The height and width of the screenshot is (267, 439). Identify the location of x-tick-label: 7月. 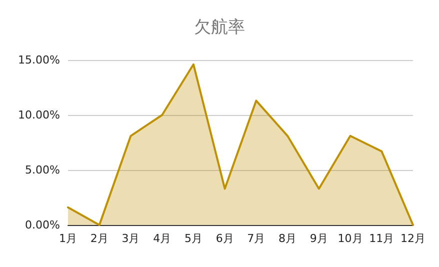
(256, 238).